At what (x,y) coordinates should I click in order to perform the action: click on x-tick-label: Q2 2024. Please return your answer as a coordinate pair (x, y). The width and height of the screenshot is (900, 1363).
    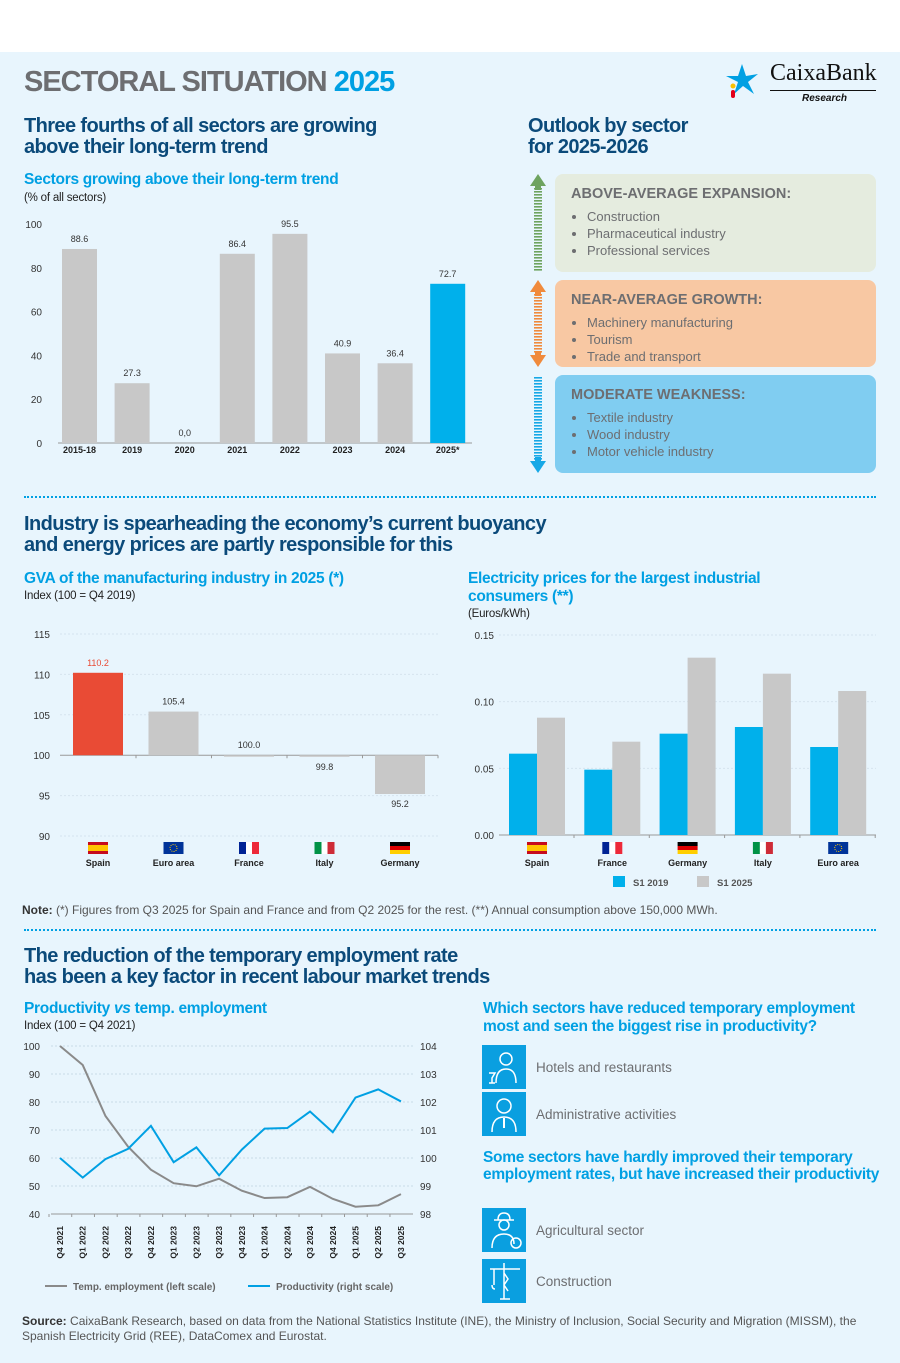
    Looking at the image, I should click on (287, 1242).